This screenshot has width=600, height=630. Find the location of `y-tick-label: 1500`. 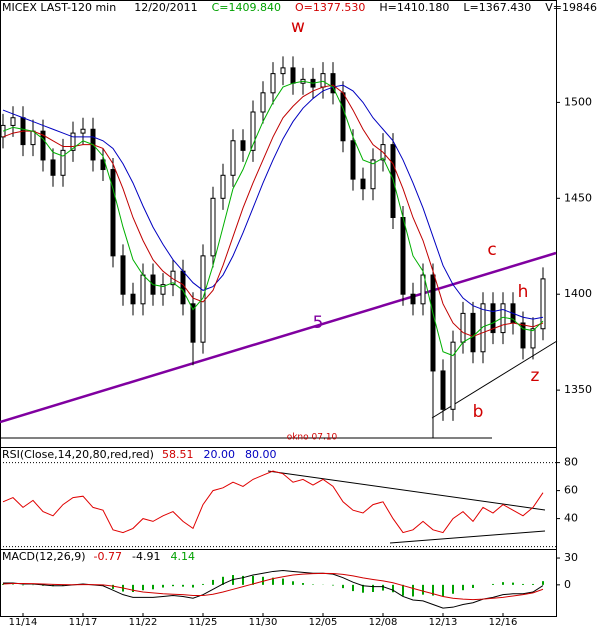

y-tick-label: 1500 is located at coordinates (578, 101).